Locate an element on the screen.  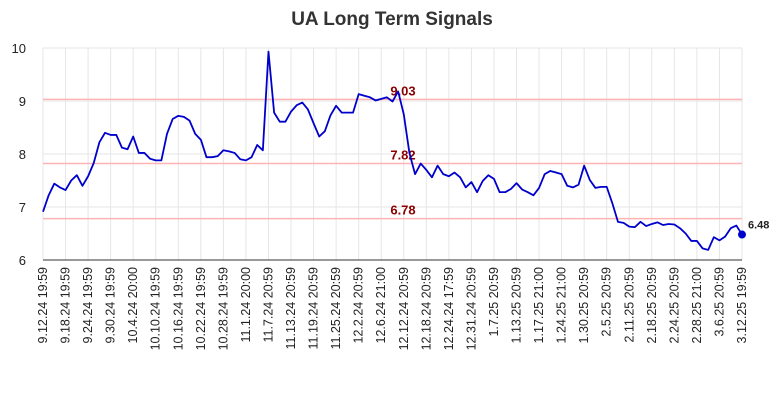
x-tick-label: 10.16.24 19:59 is located at coordinates (178, 308).